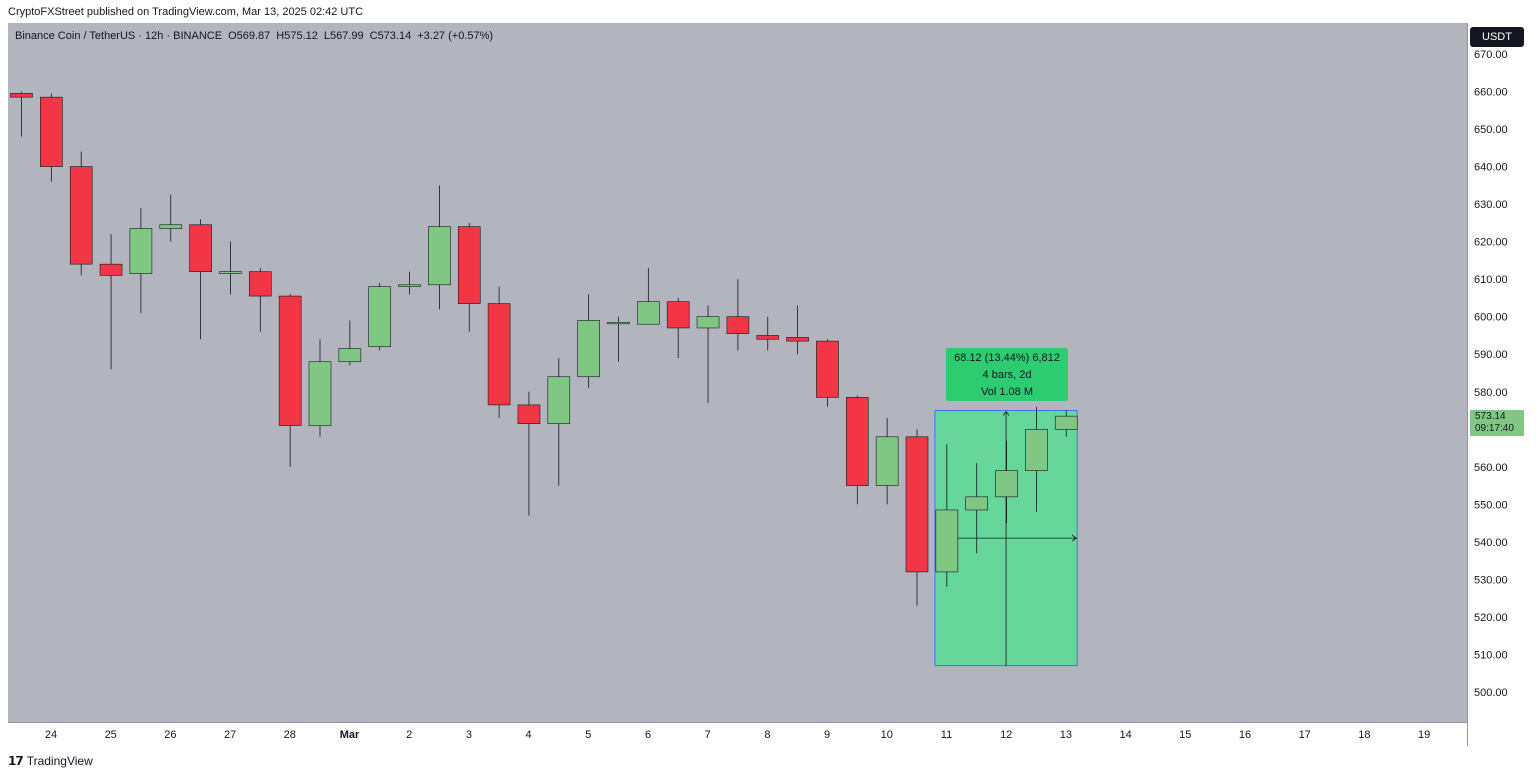 This screenshot has height=776, width=1536. Describe the element at coordinates (1491, 318) in the screenshot. I see `price-tick-label: 600.00` at that location.